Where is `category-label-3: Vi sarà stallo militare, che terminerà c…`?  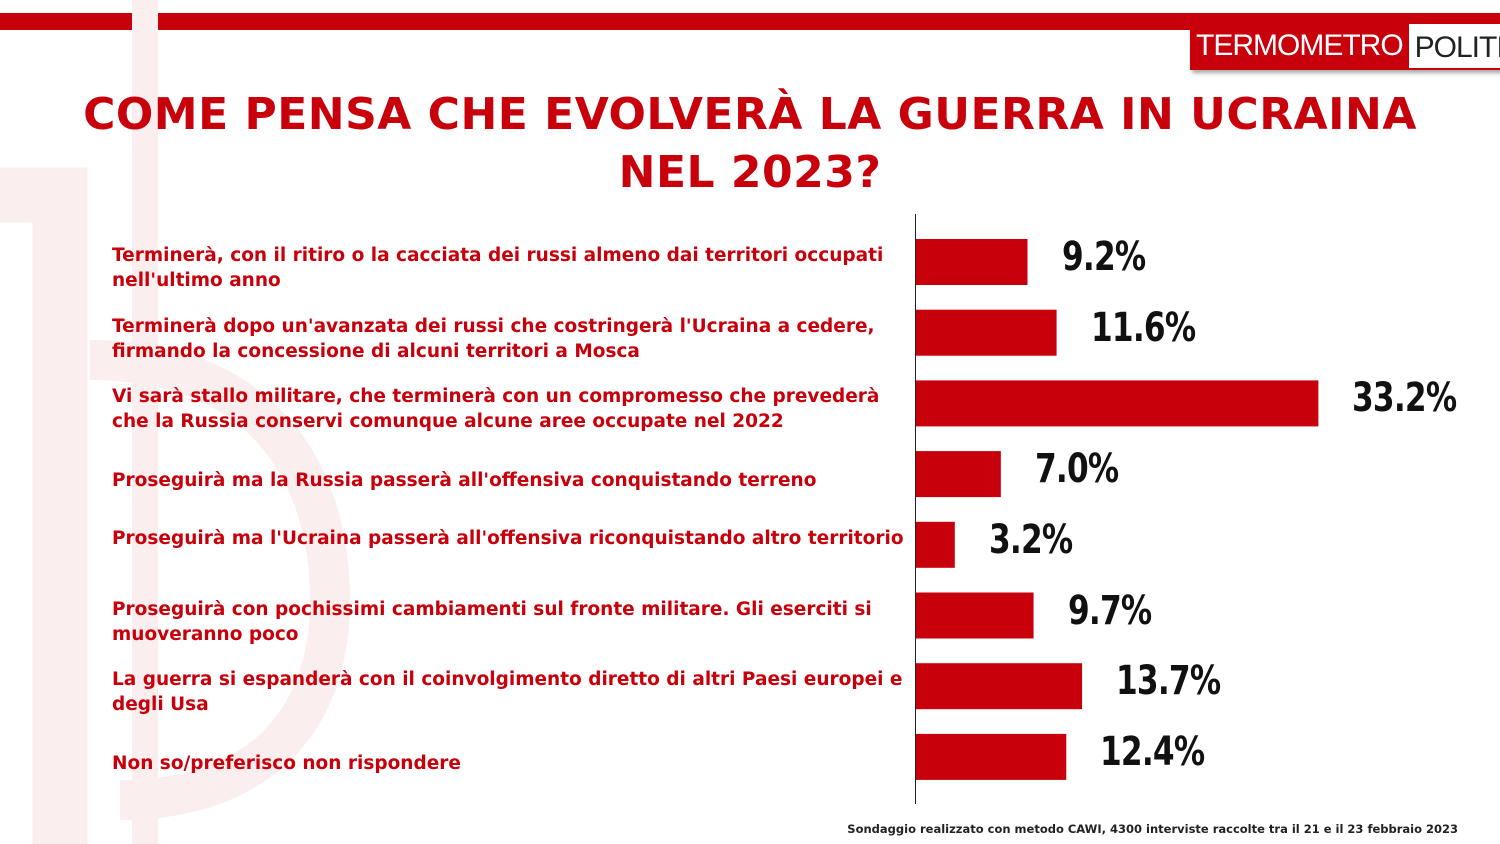 category-label-3: Vi sarà stallo militare, che terminerà c… is located at coordinates (496, 409).